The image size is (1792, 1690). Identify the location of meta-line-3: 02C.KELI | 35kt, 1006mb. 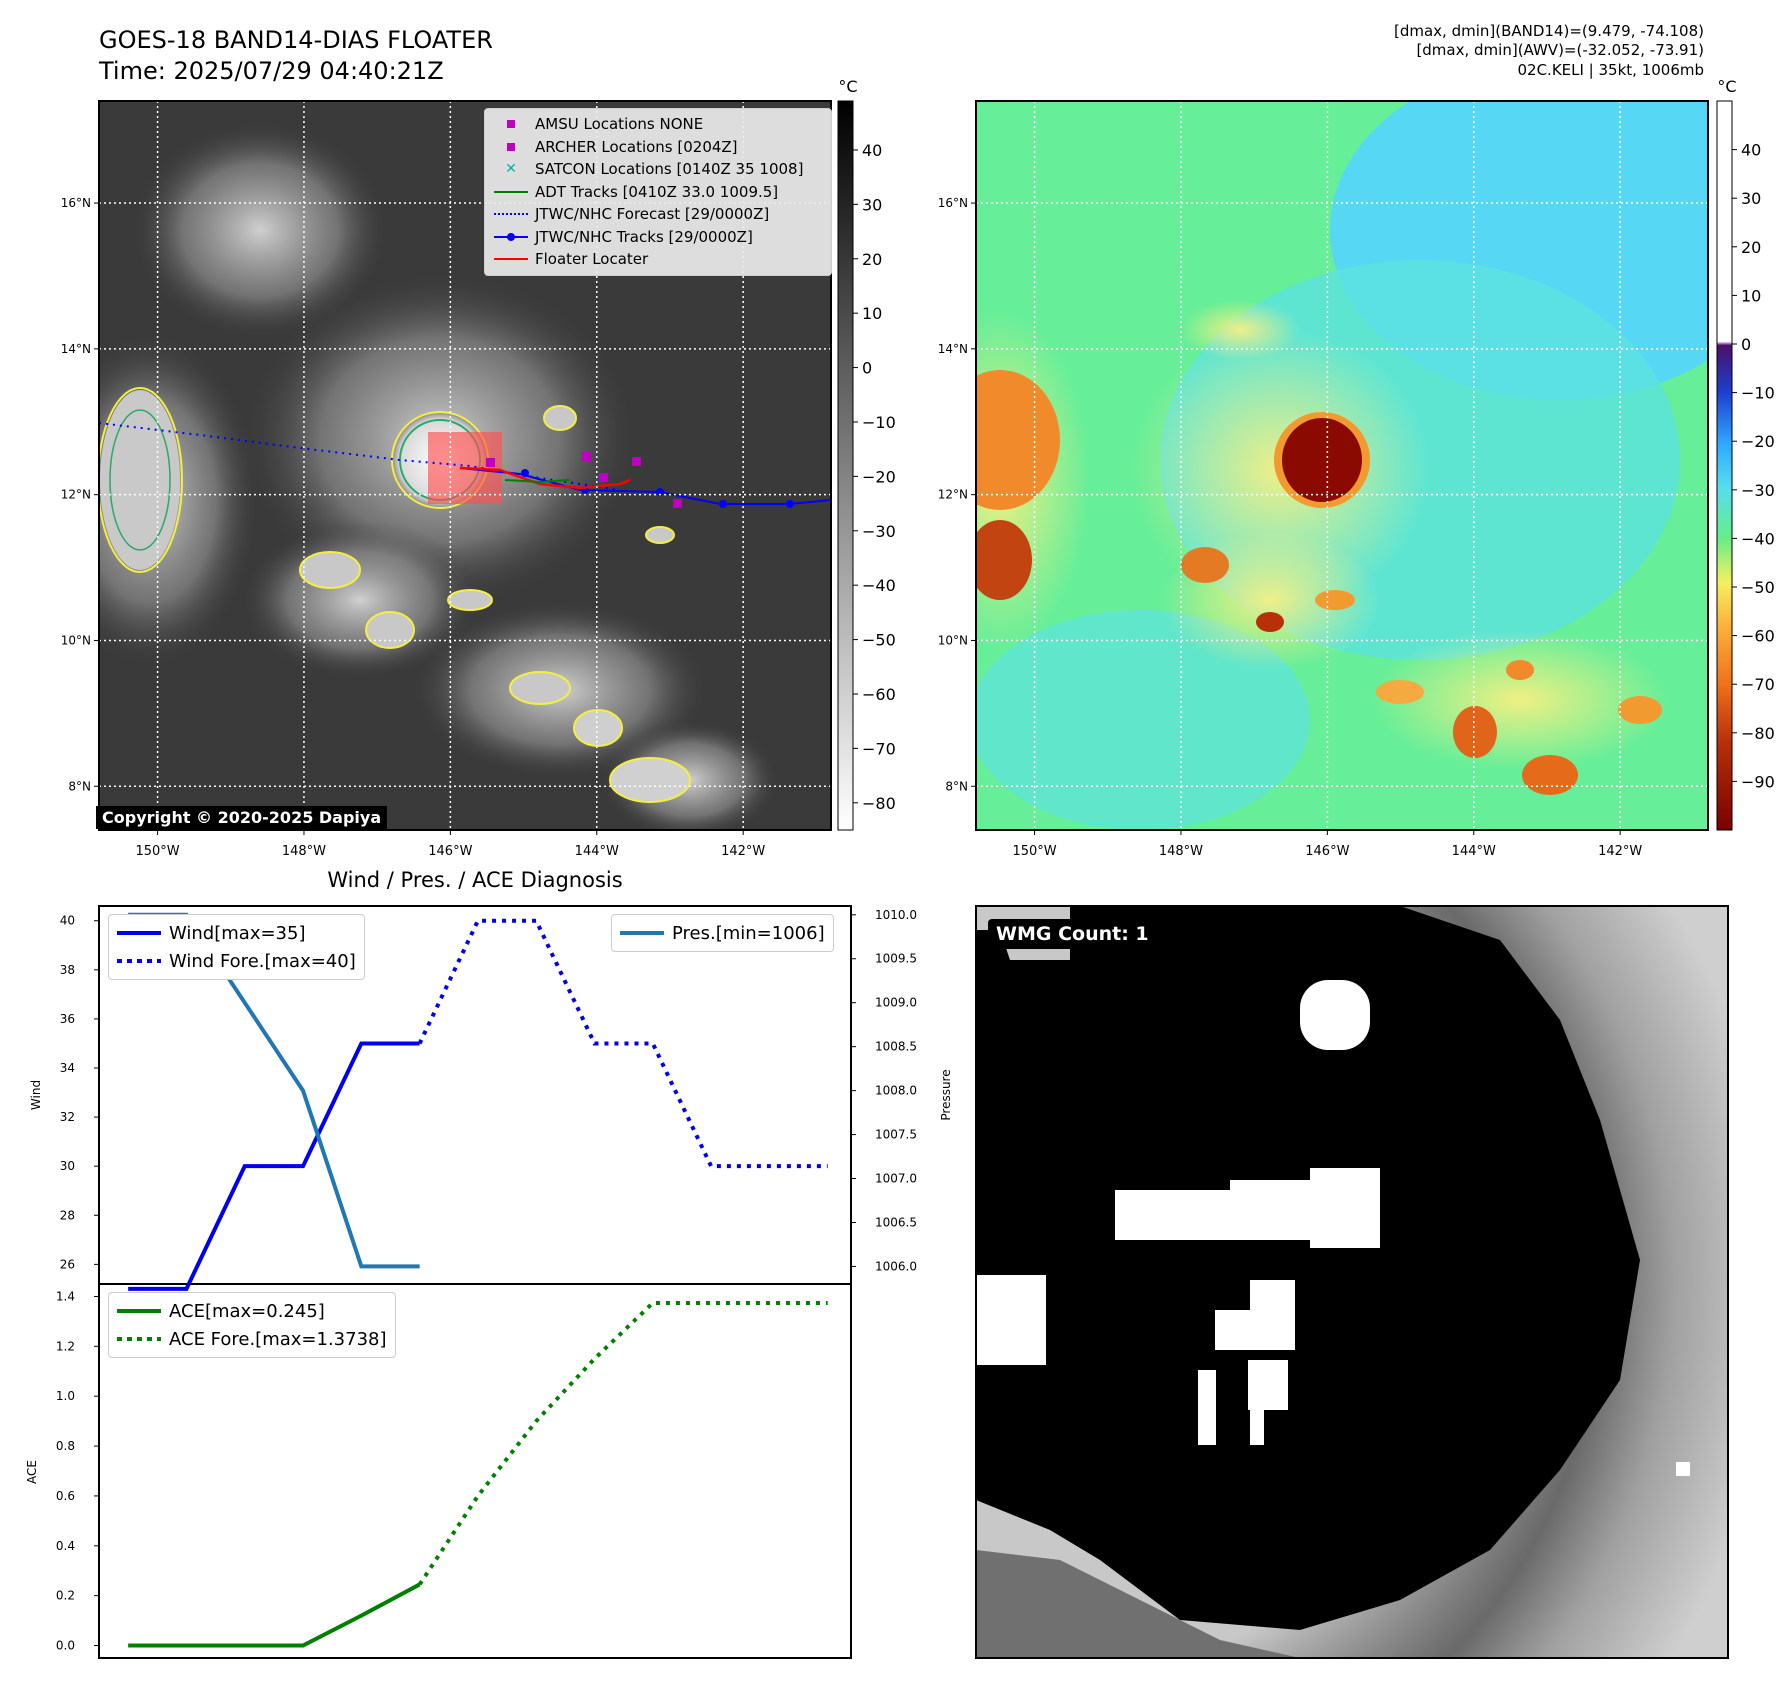
(1610, 70).